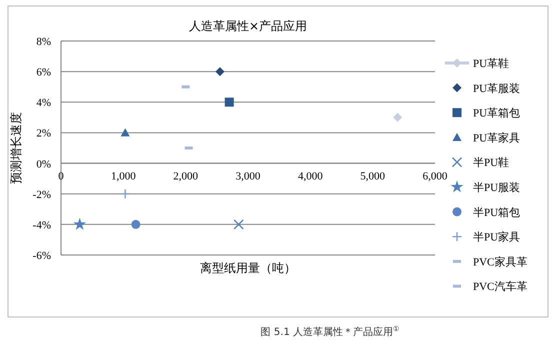  Describe the element at coordinates (373, 176) in the screenshot. I see `x-tick-label: 5,000` at that location.